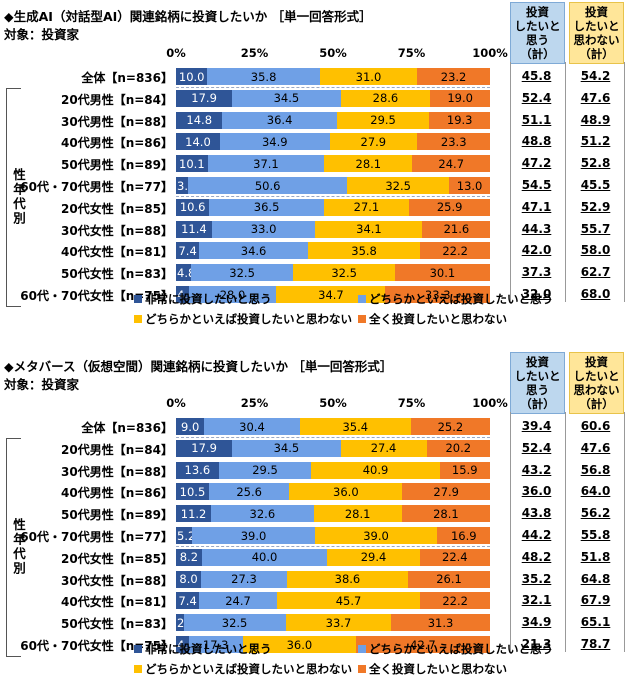 This screenshot has width=629, height=700. I want to click on category-label: 50代男性【n=89】, so click(117, 515).